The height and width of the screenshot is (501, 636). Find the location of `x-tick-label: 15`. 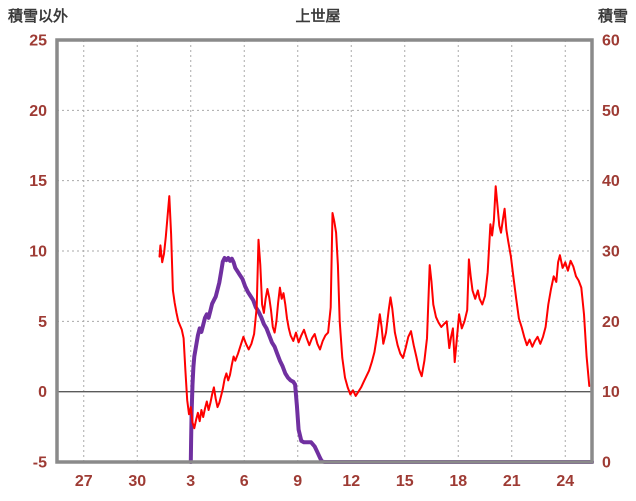

x-tick-label: 15 is located at coordinates (405, 481).